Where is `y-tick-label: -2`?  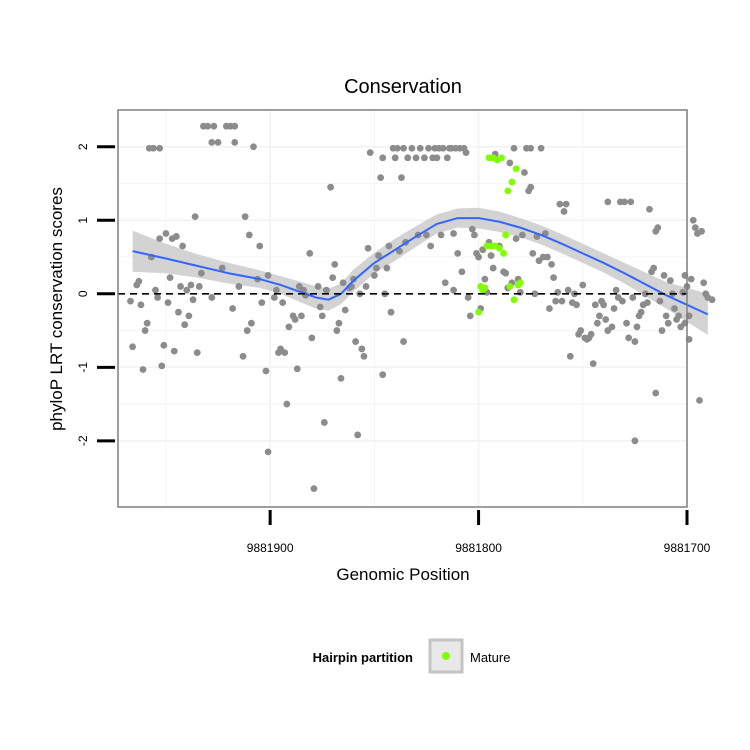 y-tick-label: -2 is located at coordinates (83, 440).